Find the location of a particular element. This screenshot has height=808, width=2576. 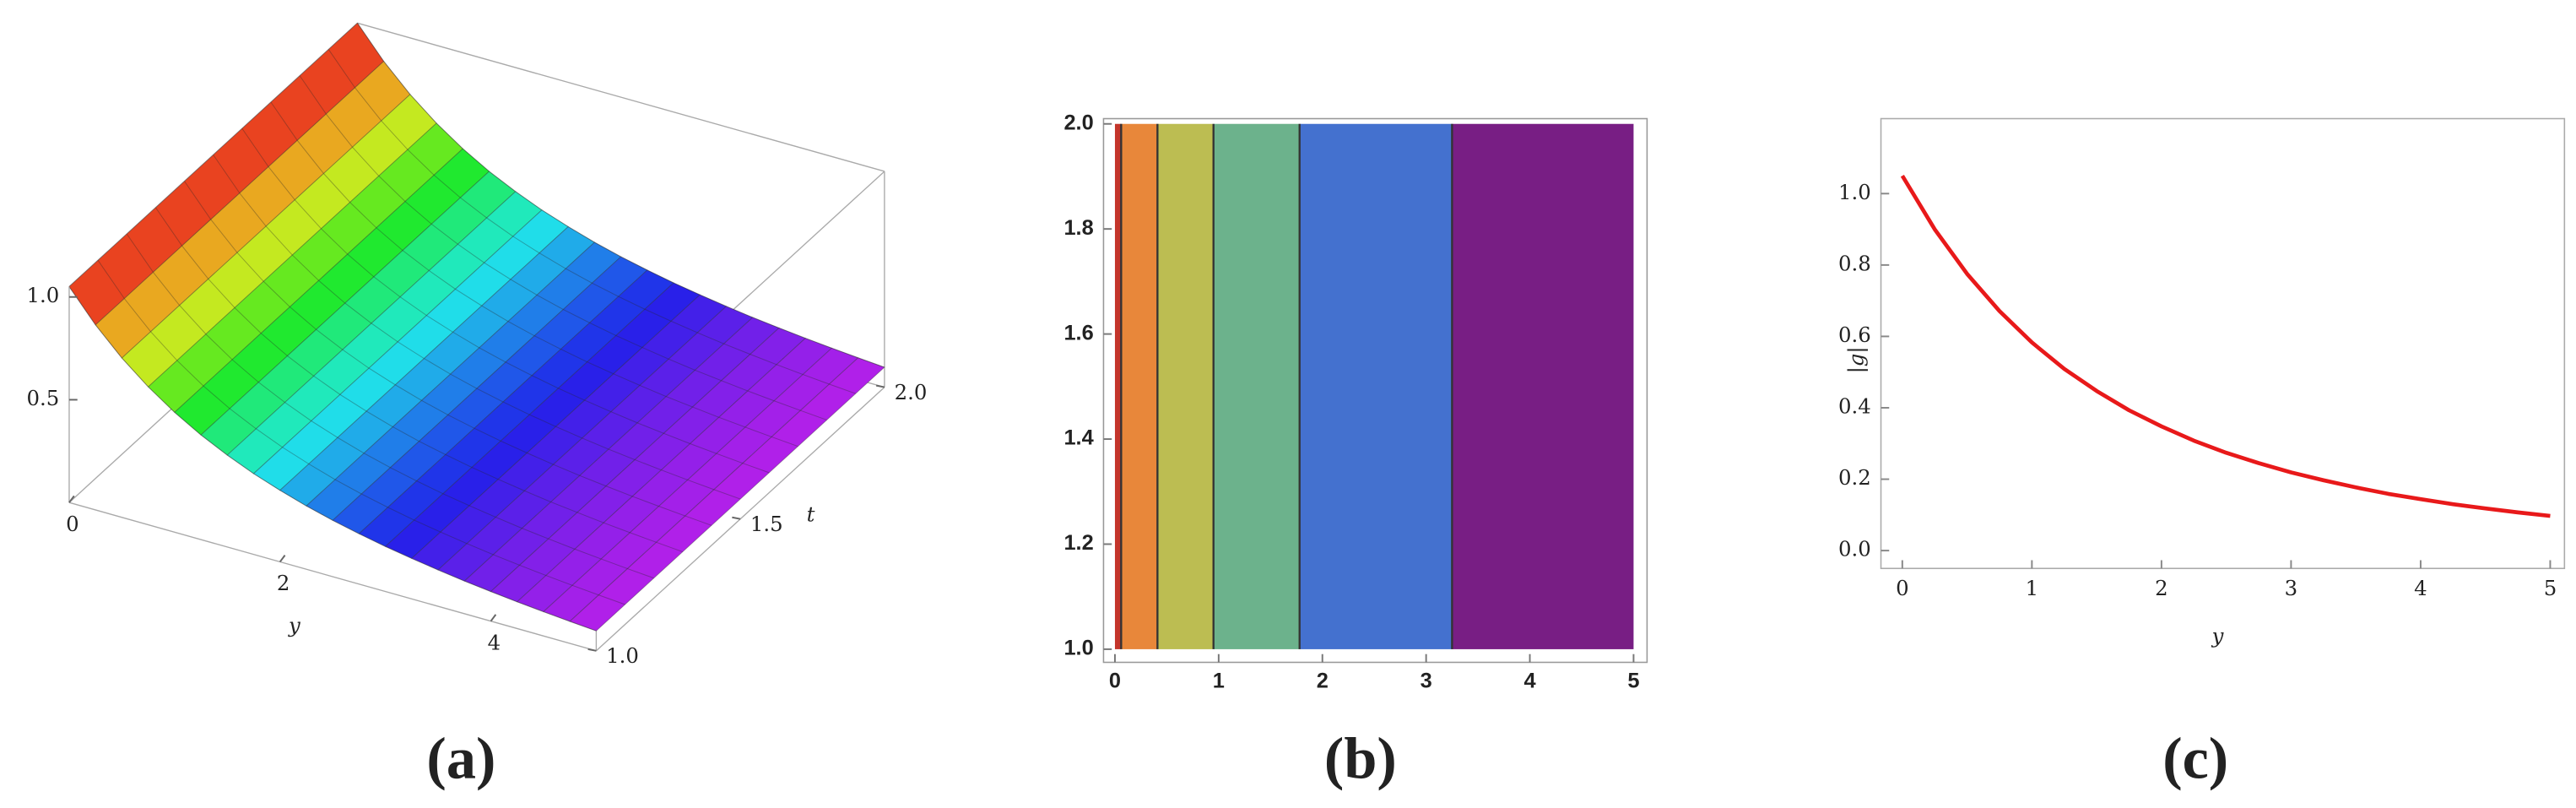

y-tick-label: 0.0 is located at coordinates (1855, 549).